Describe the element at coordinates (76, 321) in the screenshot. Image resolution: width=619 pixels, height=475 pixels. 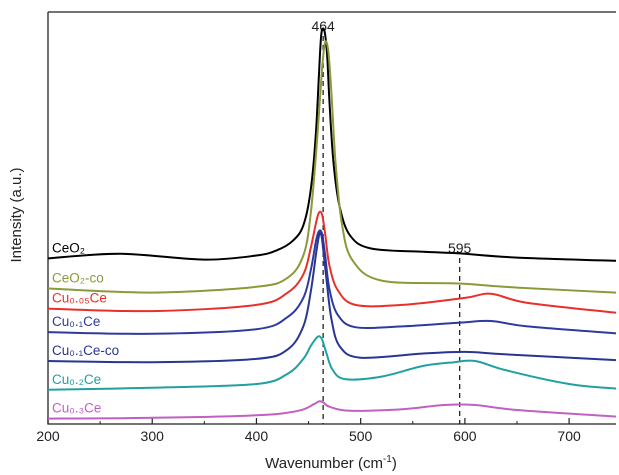
I see `series-3-label: Cu₀.₁Ce` at that location.